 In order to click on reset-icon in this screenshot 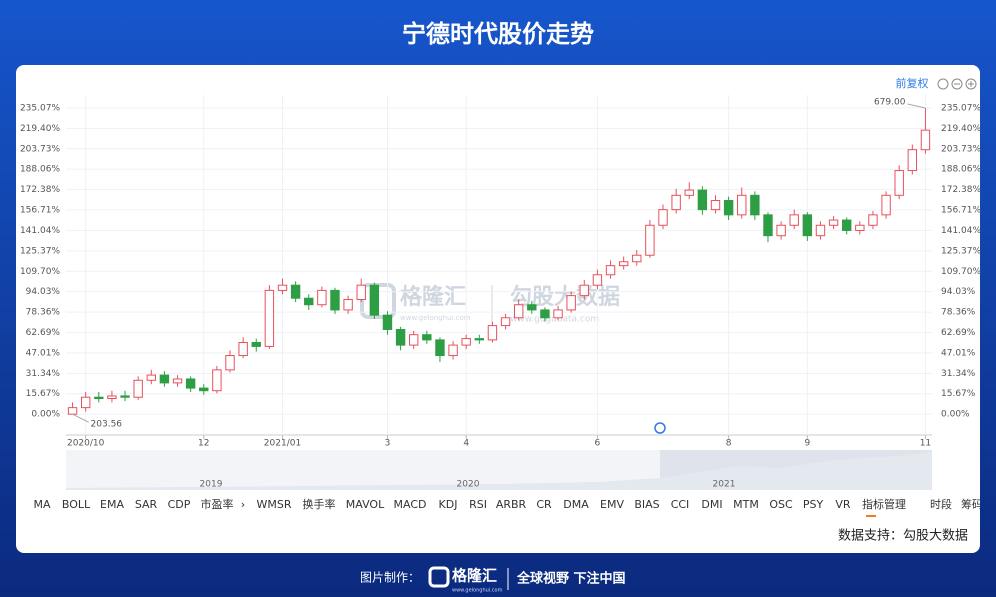, I will do `click(943, 84)`.